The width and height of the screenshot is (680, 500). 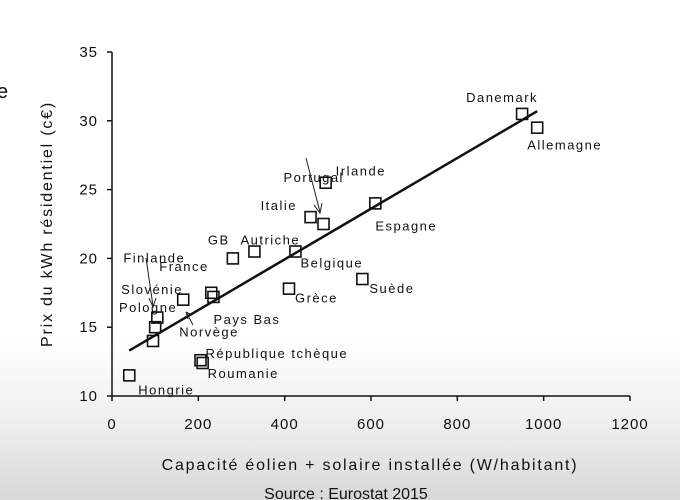 What do you see at coordinates (316, 298) in the screenshot?
I see `point-label: Grèce` at bounding box center [316, 298].